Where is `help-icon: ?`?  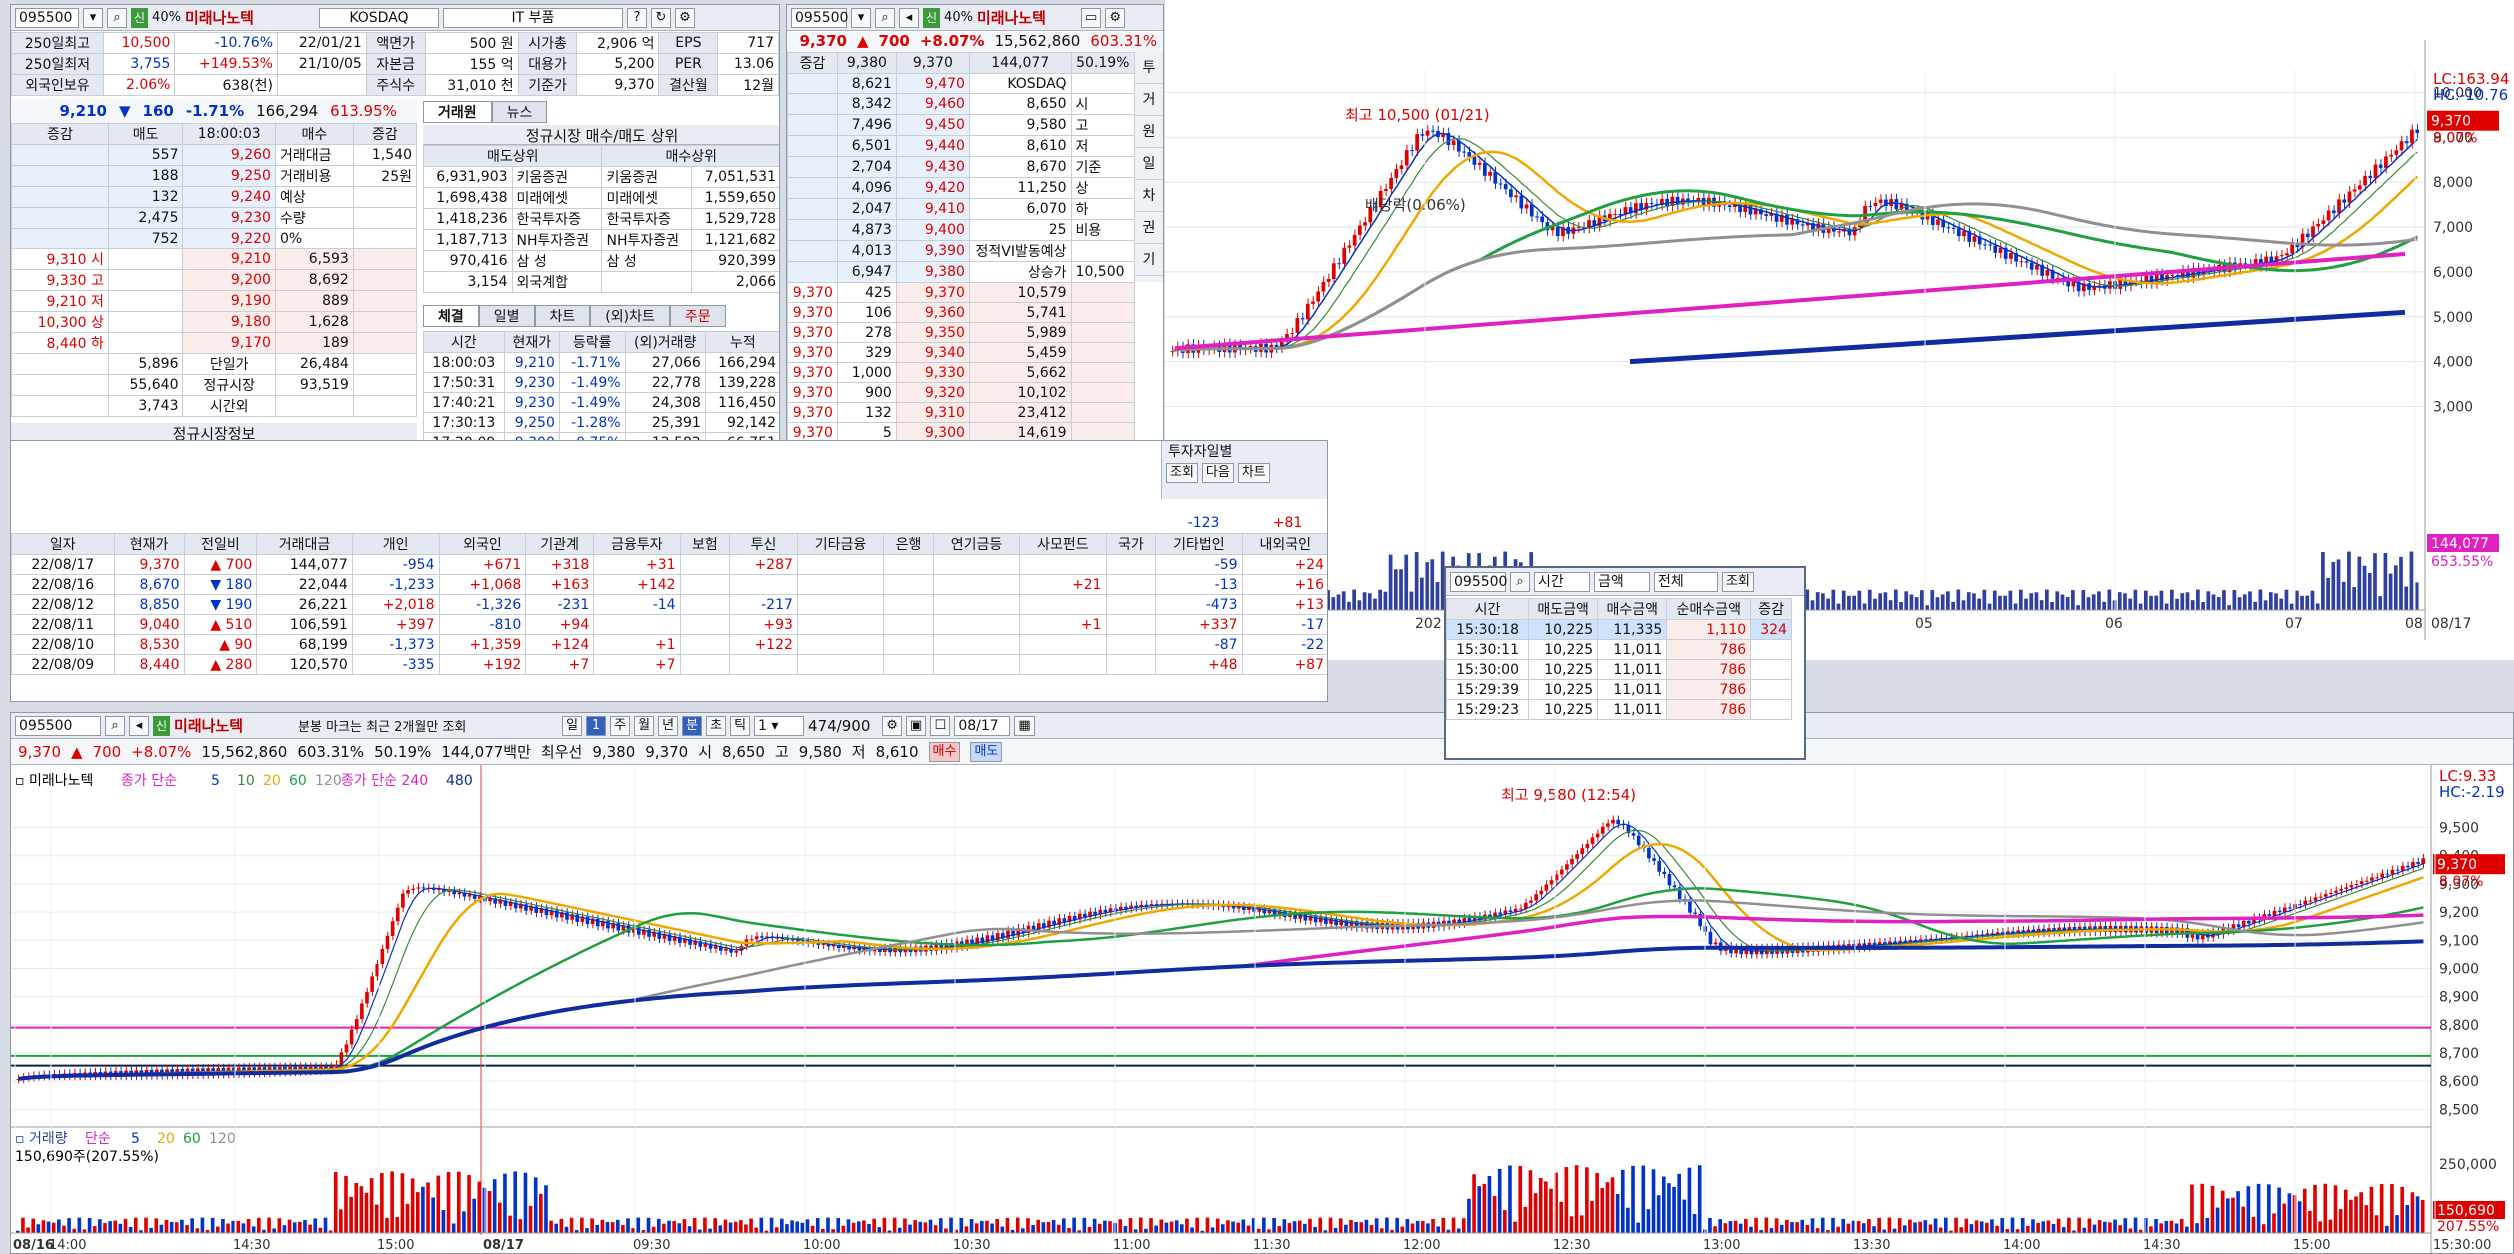
help-icon: ? is located at coordinates (636, 17).